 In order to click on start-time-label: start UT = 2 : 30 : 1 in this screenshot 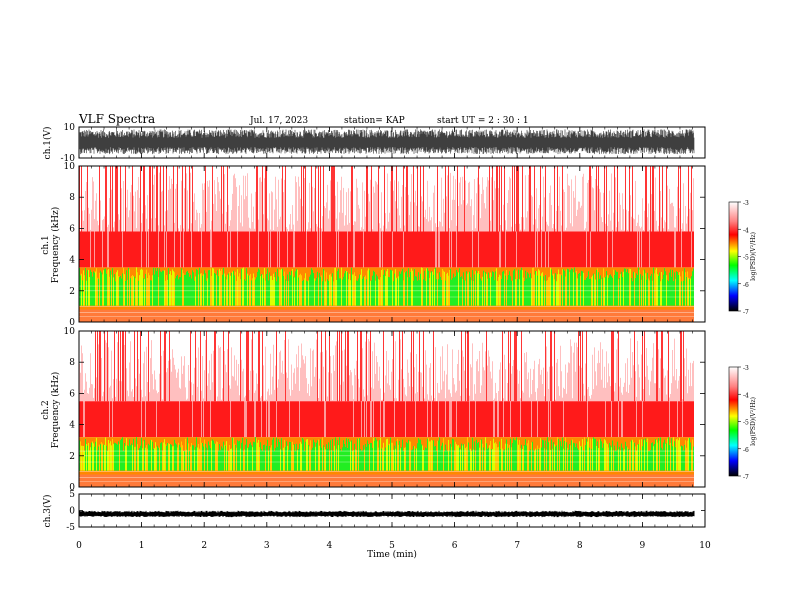, I will do `click(483, 121)`.